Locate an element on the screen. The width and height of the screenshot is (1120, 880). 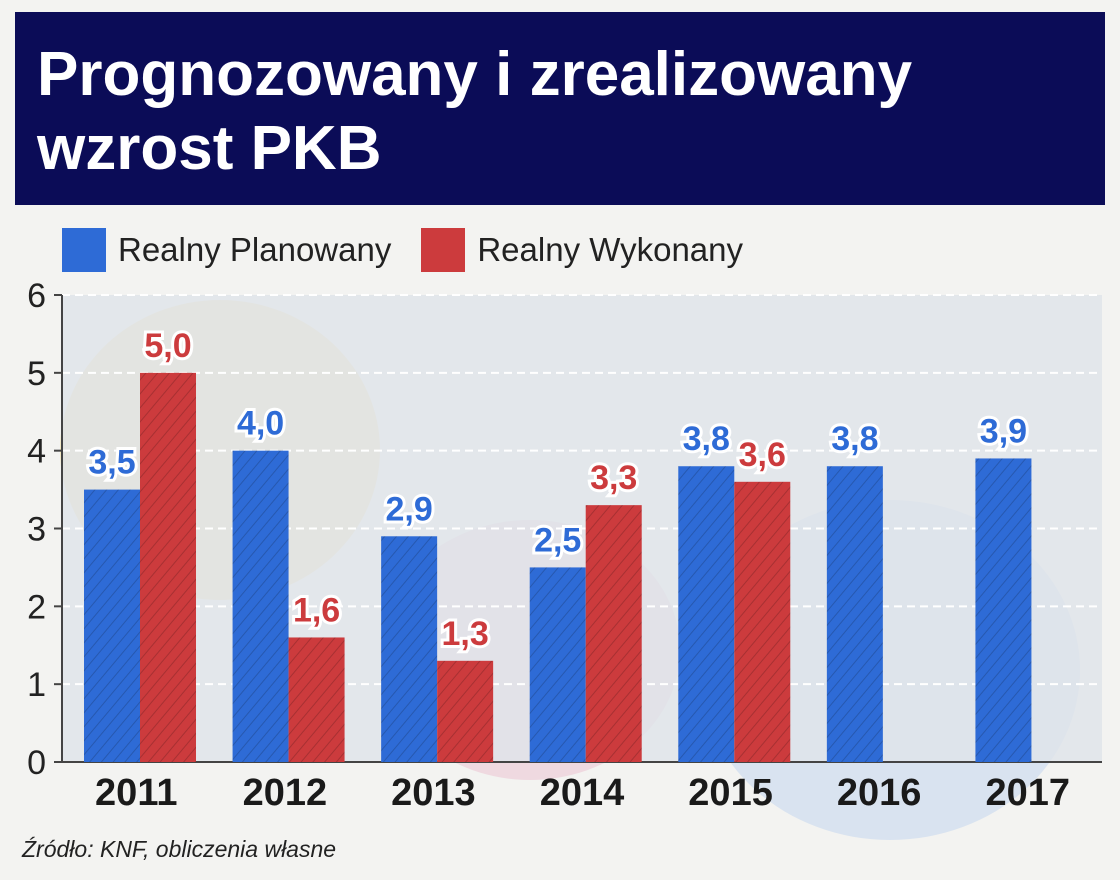
y-tick-label: 6 is located at coordinates (36, 296).